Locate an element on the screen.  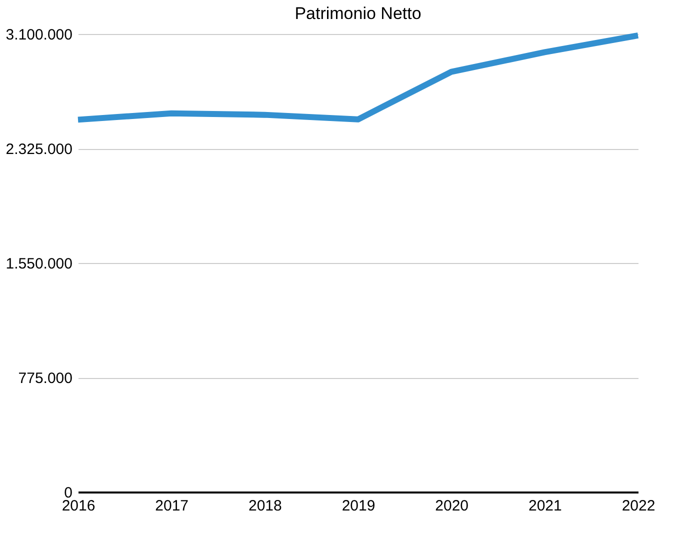
x-tick-label: 2018 is located at coordinates (265, 506).